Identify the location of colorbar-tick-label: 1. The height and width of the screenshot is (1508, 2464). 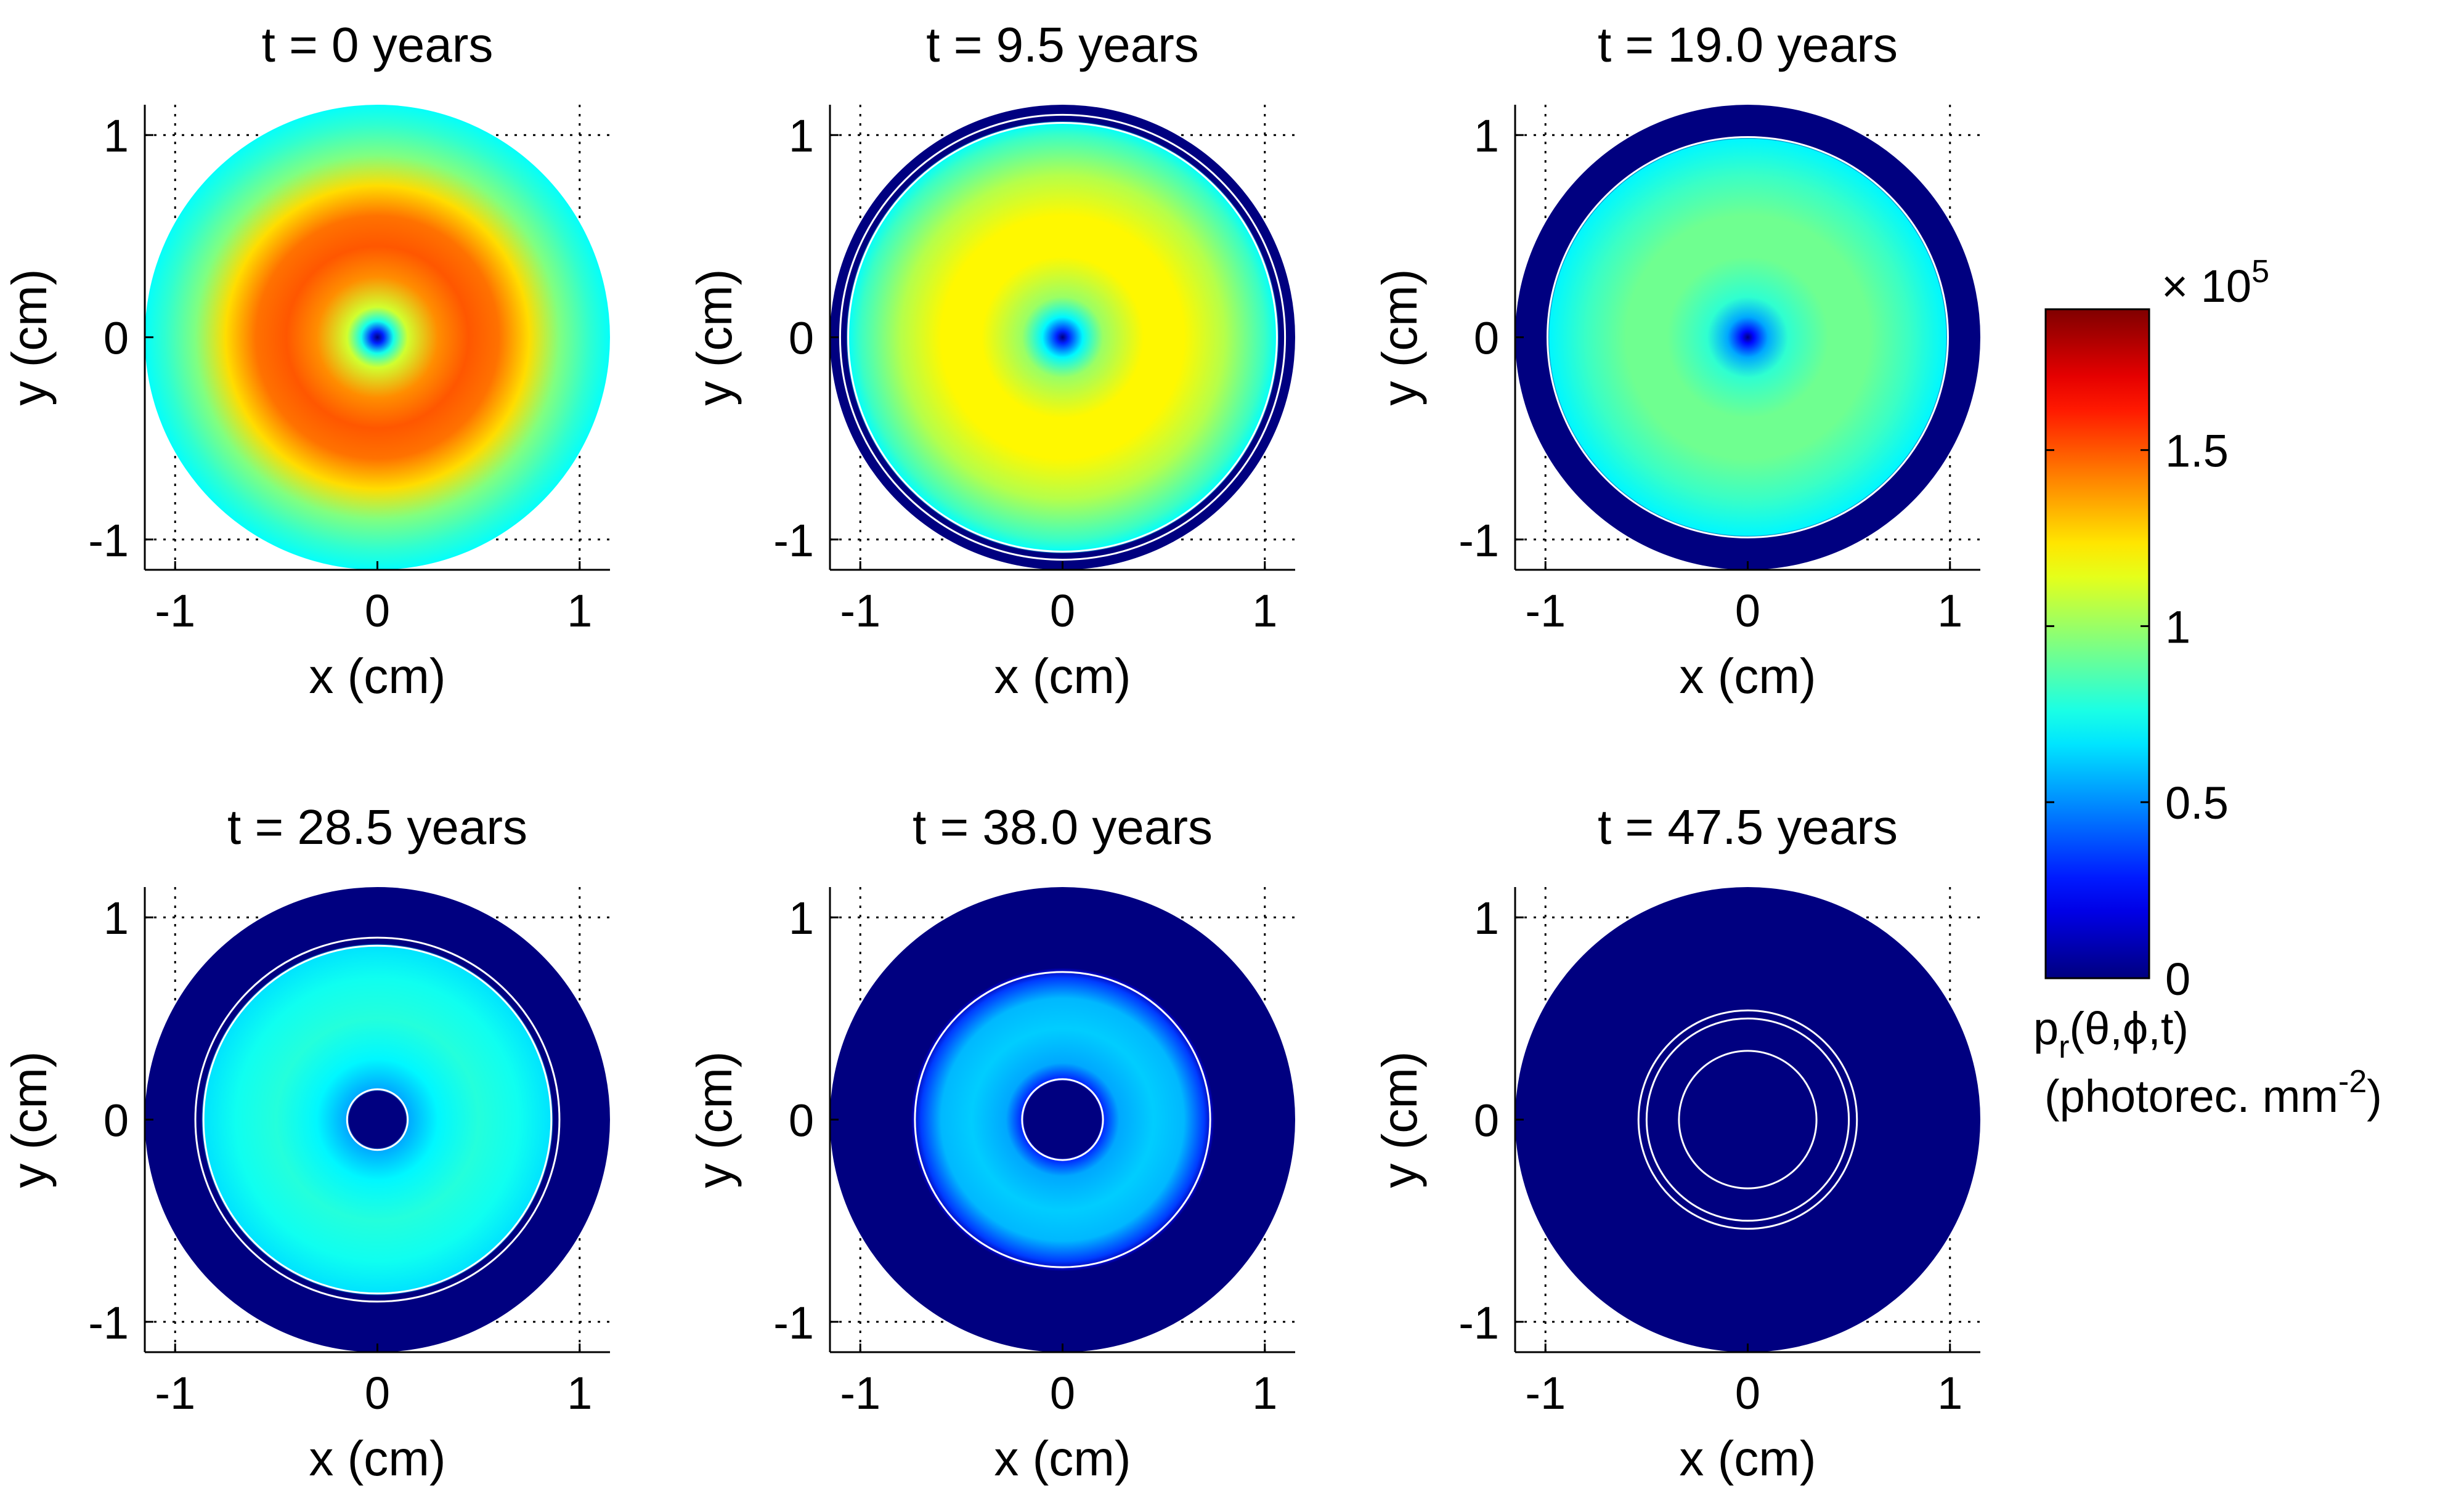
(2177, 626).